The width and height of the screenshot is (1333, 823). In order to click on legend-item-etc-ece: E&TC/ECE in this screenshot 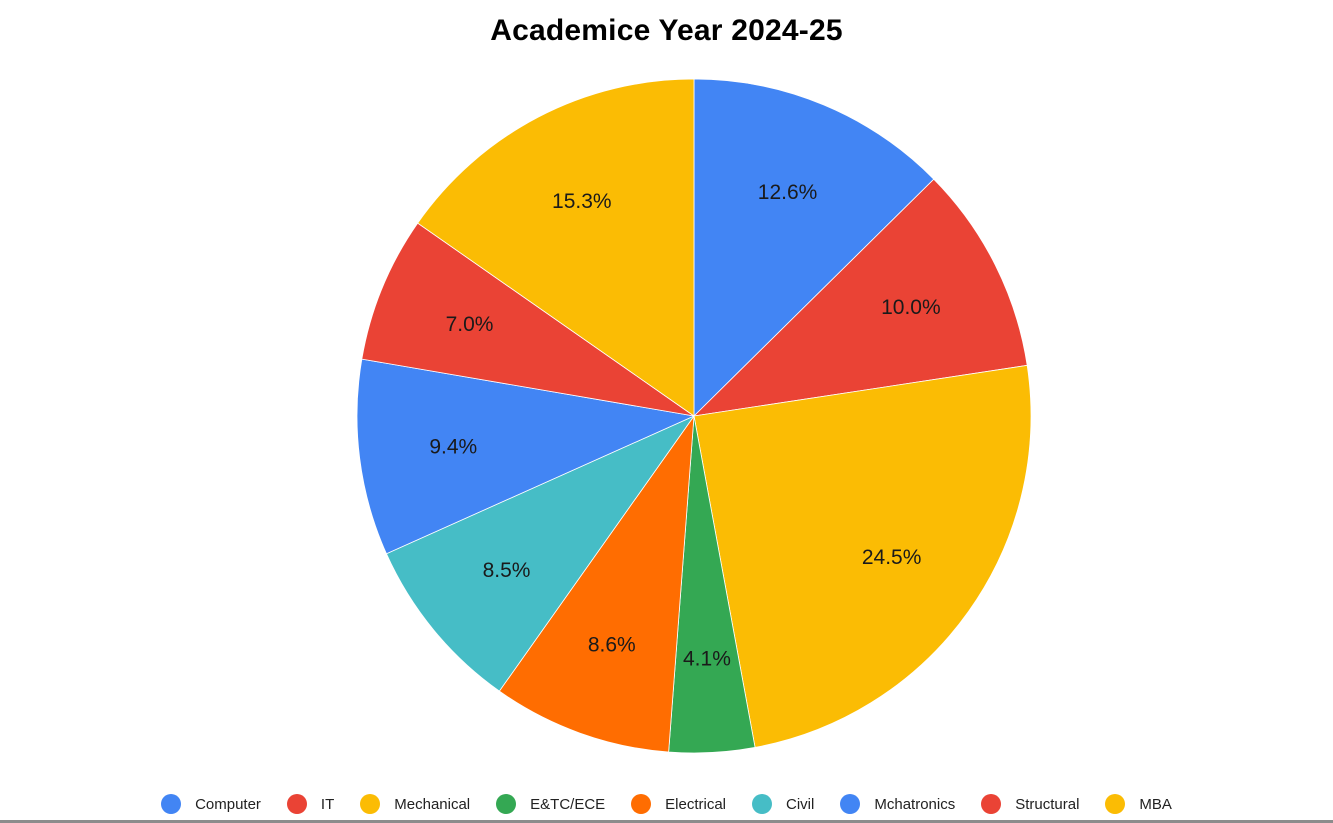, I will do `click(550, 804)`.